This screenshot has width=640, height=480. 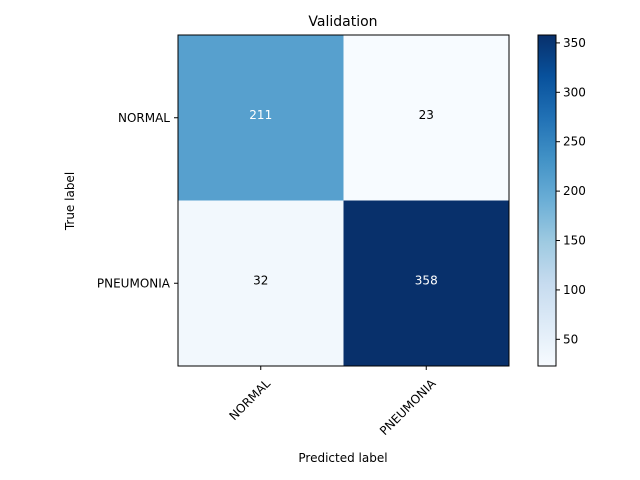 What do you see at coordinates (249, 399) in the screenshot?
I see `x-tick-label: NORMAL` at bounding box center [249, 399].